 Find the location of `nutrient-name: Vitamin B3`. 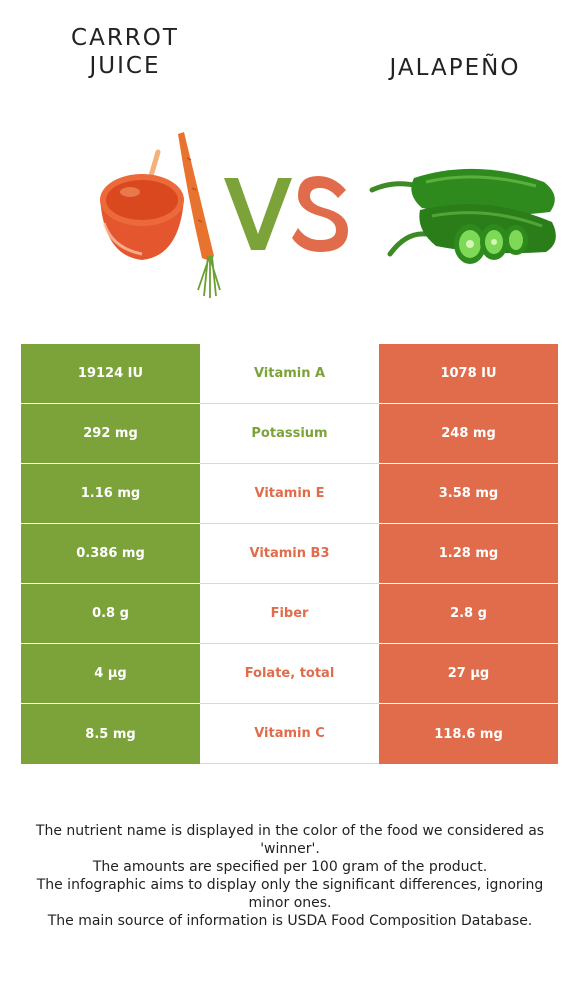

nutrient-name: Vitamin B3 is located at coordinates (289, 554).